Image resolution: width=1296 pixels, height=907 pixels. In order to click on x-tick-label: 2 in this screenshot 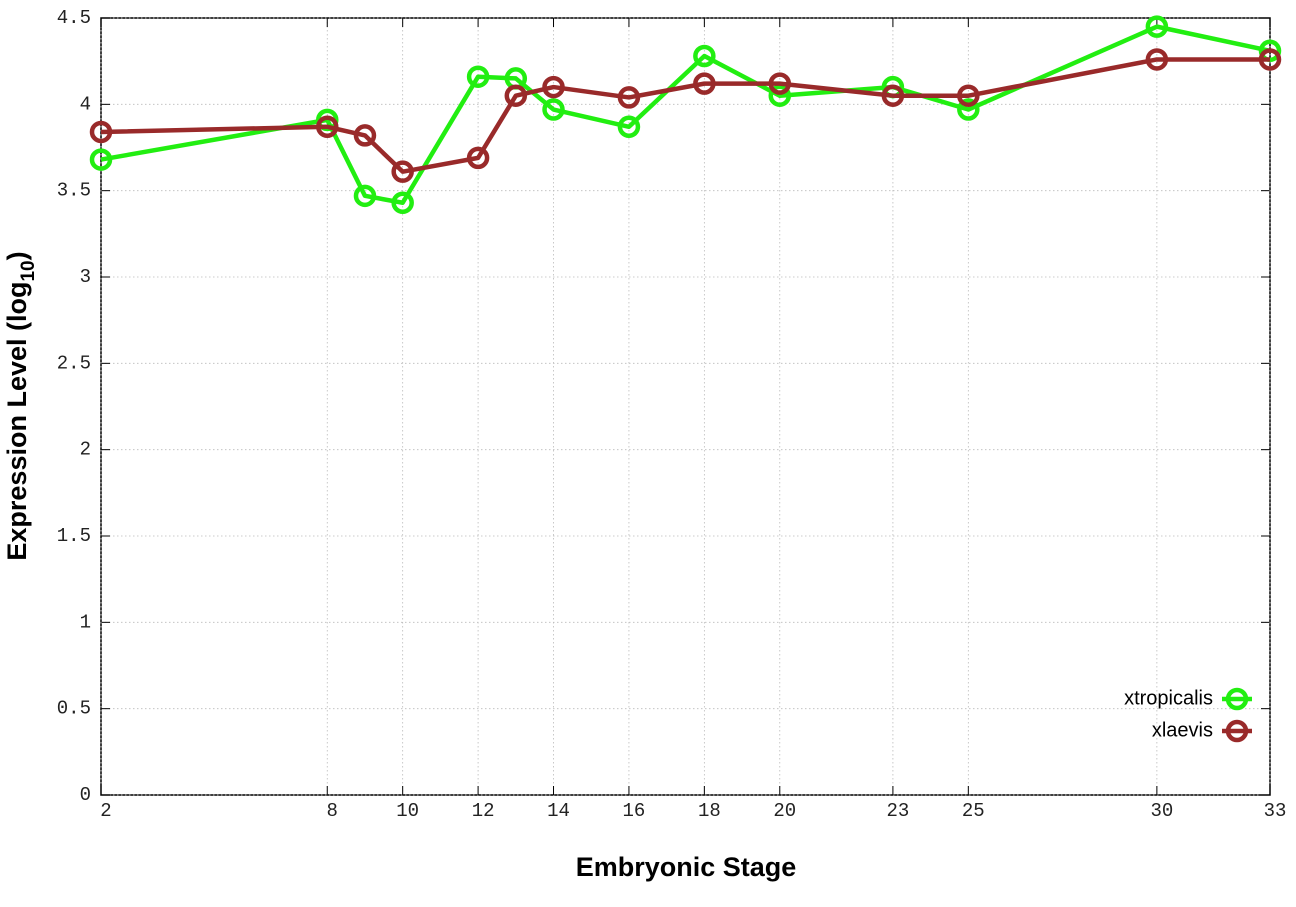, I will do `click(105, 811)`.